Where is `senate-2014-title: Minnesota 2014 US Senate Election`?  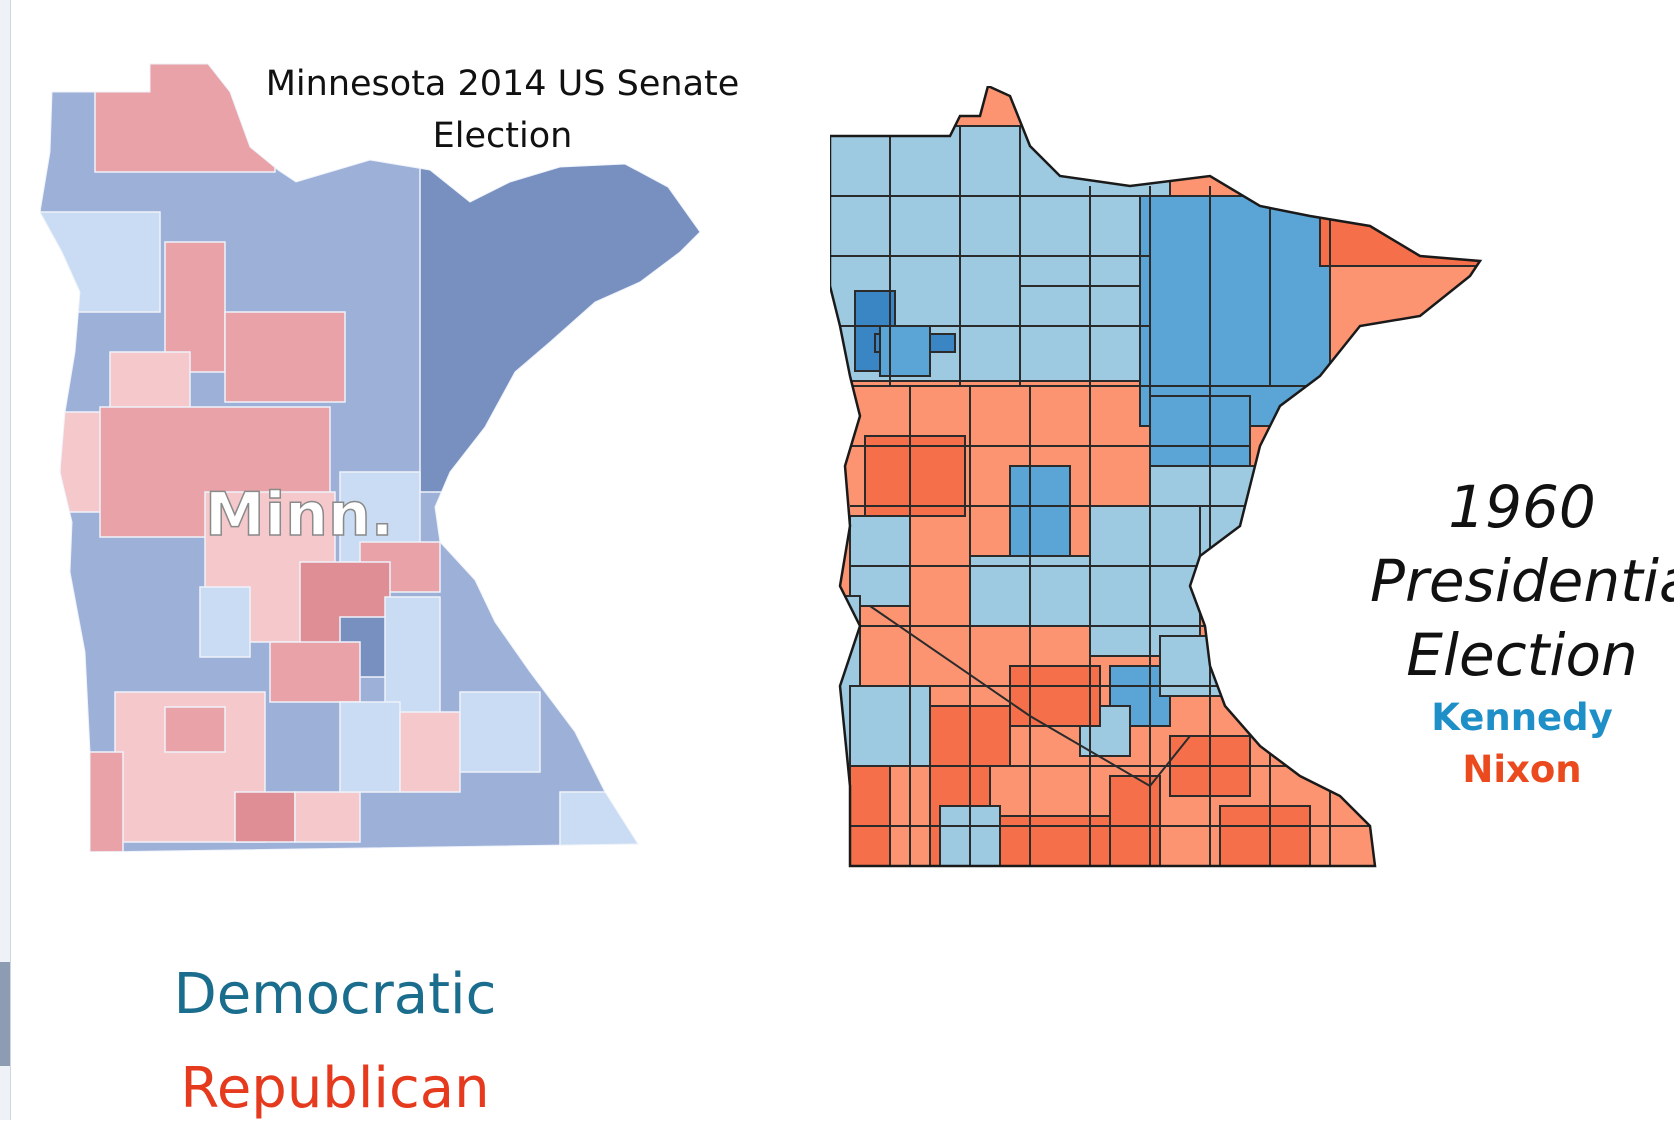
senate-2014-title: Minnesota 2014 US Senate Election is located at coordinates (502, 110).